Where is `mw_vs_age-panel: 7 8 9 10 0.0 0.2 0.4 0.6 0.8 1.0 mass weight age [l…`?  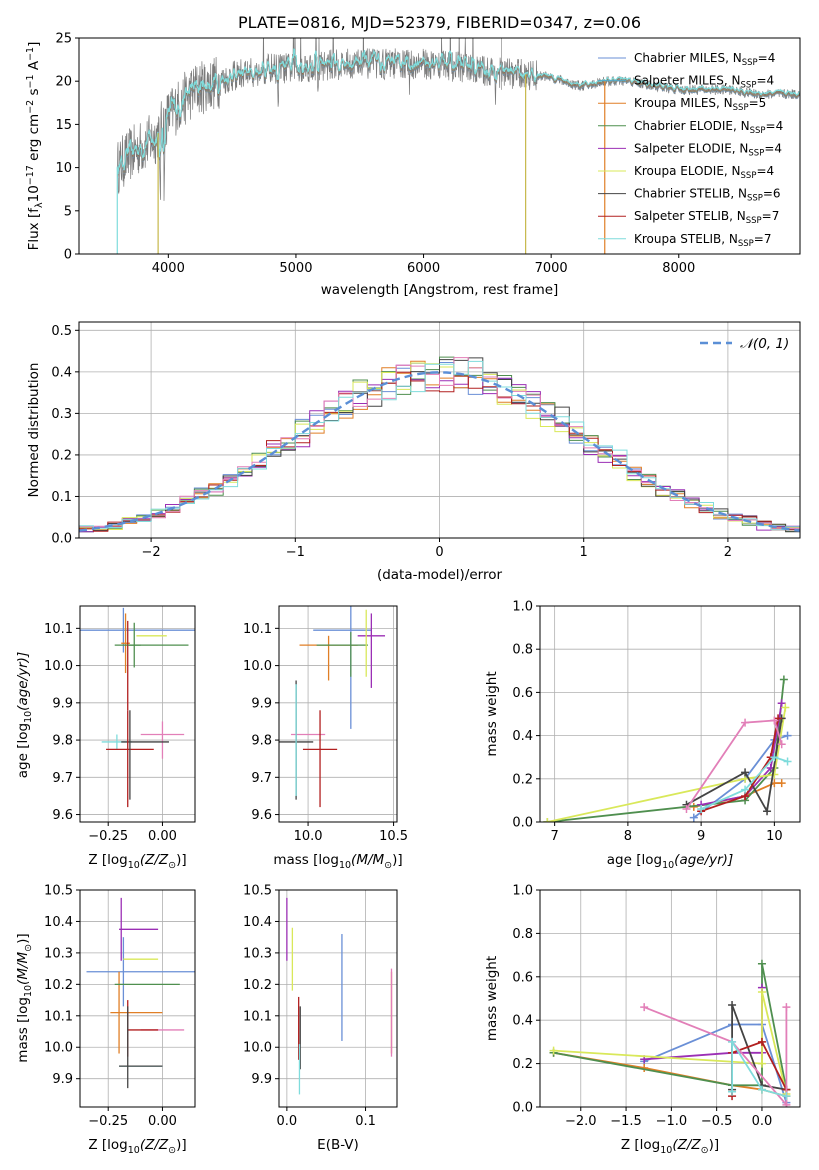
mw_vs_age-panel: 7 8 9 10 0.0 0.2 0.4 0.6 0.8 1.0 mass weight age [l… is located at coordinates (642, 735).